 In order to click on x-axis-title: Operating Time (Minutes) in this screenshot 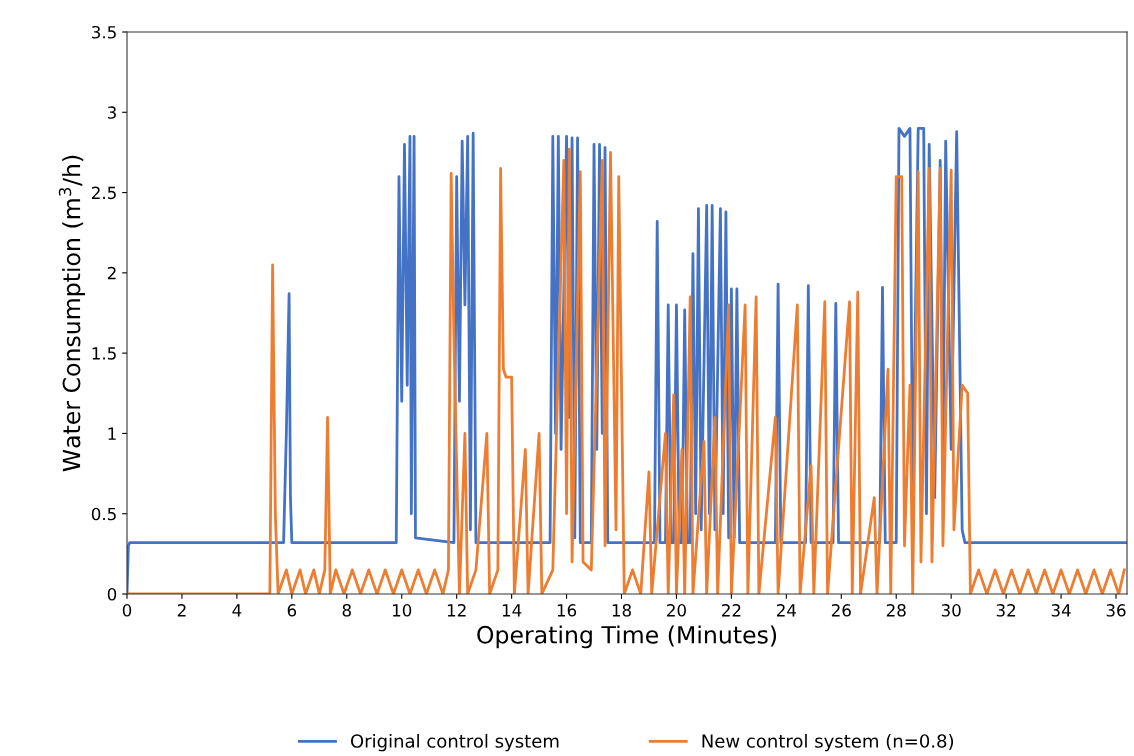, I will do `click(627, 637)`.